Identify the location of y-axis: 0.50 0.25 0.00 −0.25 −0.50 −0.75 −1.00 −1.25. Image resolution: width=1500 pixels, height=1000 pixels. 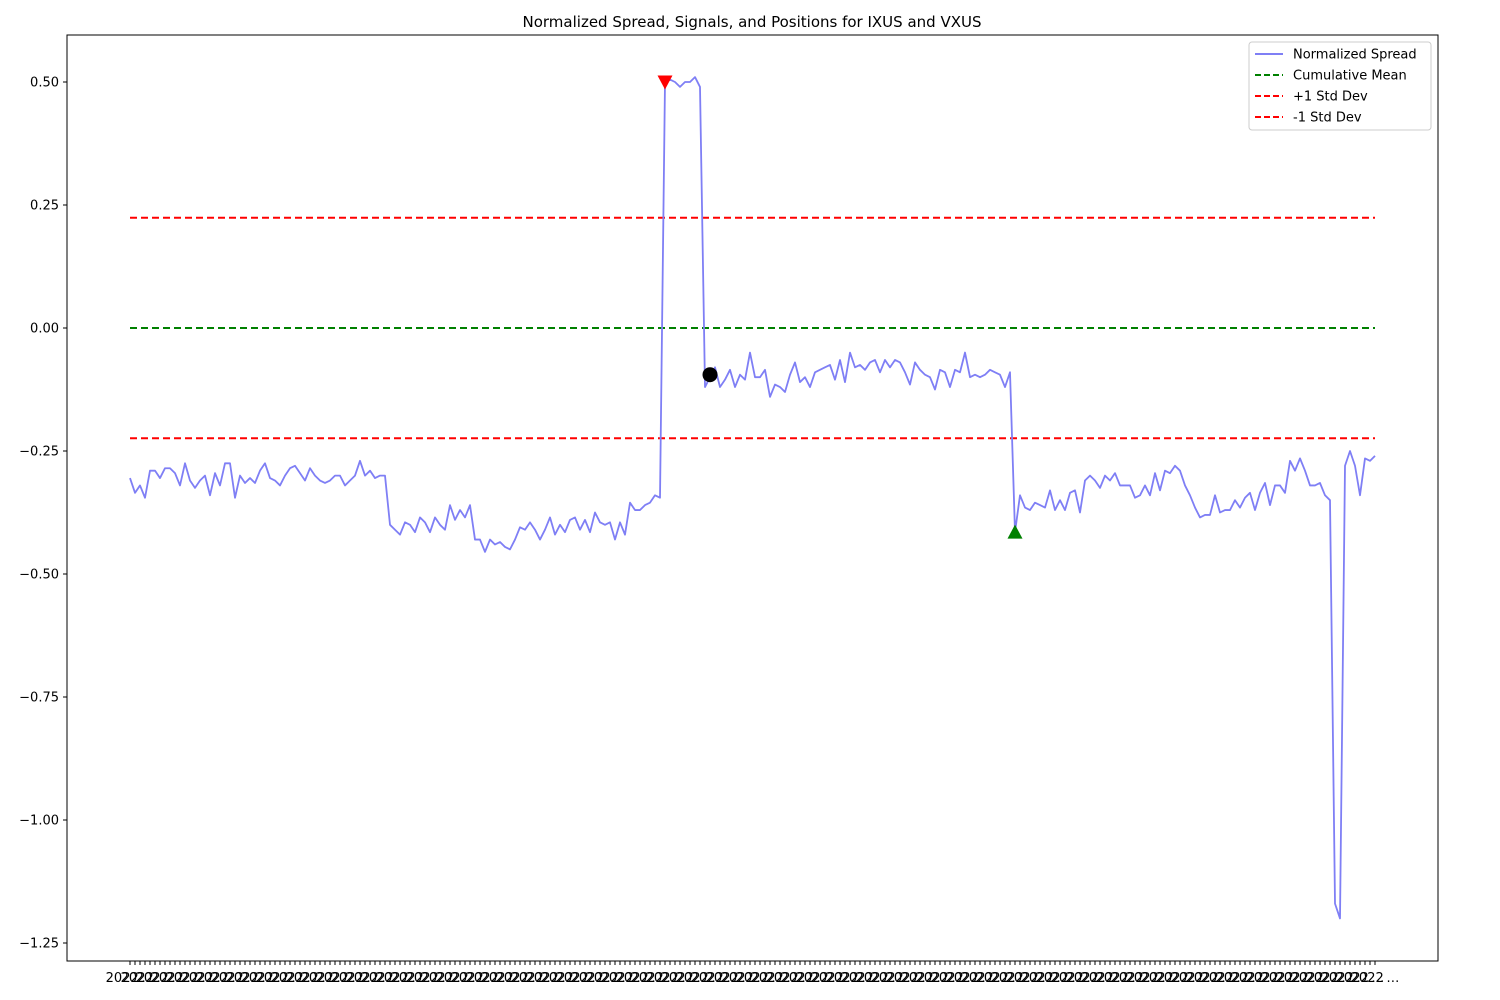
(43, 514).